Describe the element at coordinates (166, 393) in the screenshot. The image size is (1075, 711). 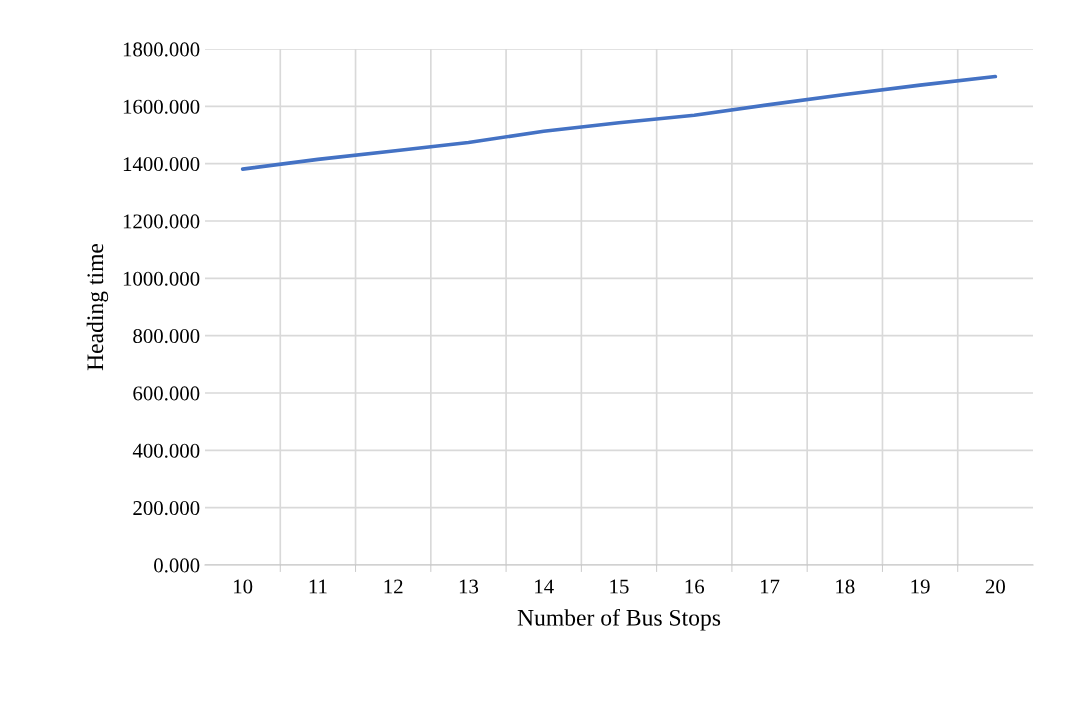
I see `y-tick-label: 600.000` at that location.